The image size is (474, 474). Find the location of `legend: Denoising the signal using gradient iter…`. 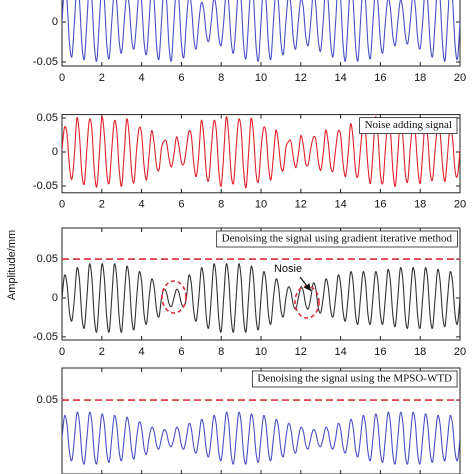

legend: Denoising the signal using gradient iter… is located at coordinates (337, 239).